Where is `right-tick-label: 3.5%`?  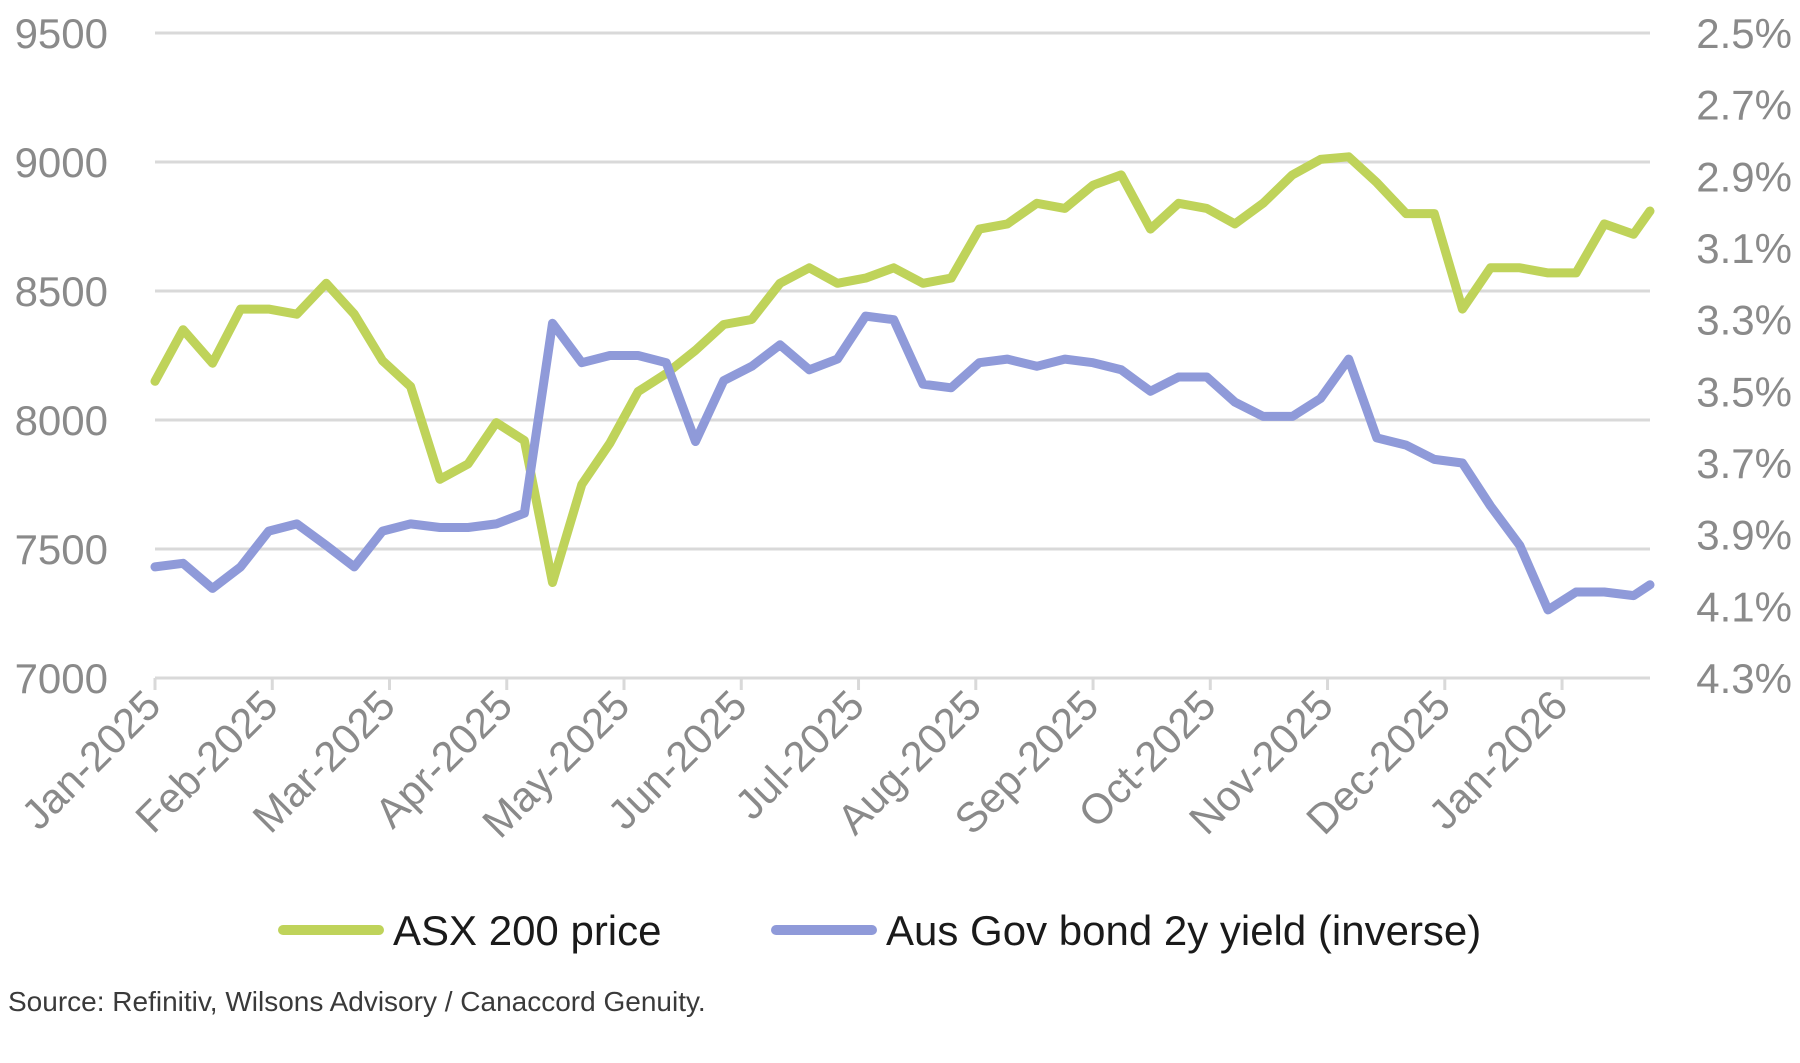 right-tick-label: 3.5% is located at coordinates (1744, 391).